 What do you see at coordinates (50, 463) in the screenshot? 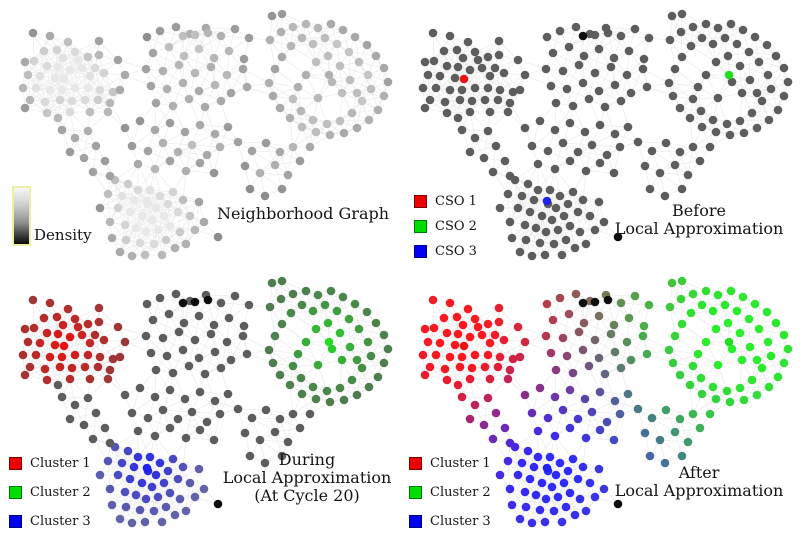
I see `legend-item-cluster1: Cluster 1` at bounding box center [50, 463].